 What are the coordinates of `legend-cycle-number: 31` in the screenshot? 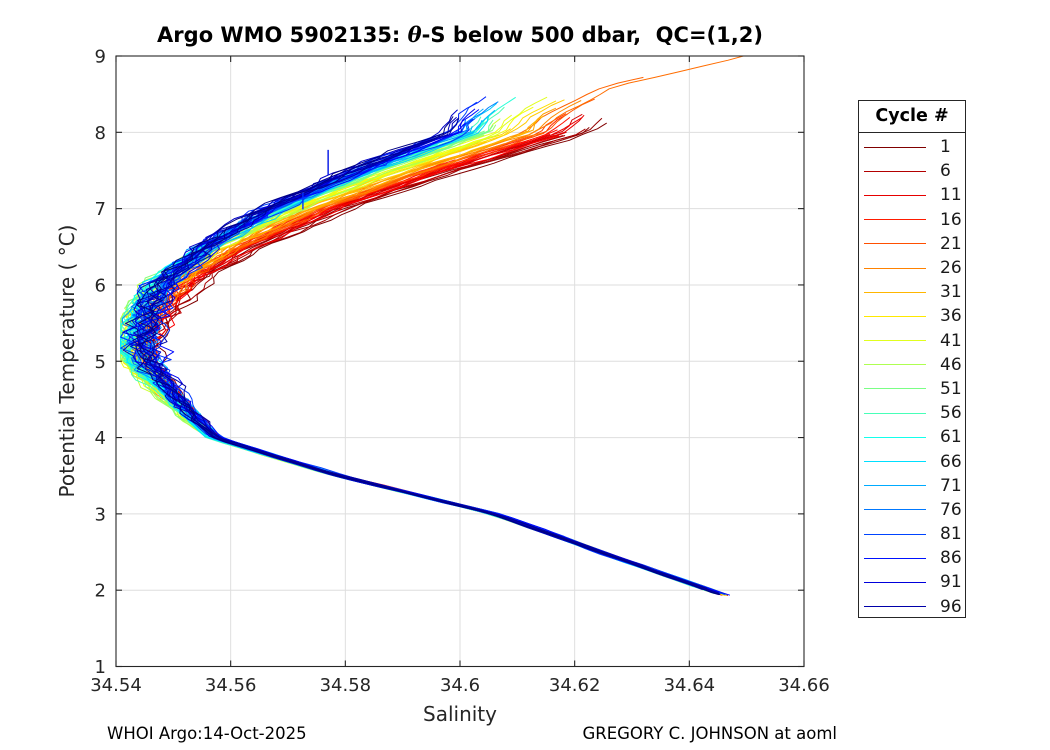 It's located at (951, 292).